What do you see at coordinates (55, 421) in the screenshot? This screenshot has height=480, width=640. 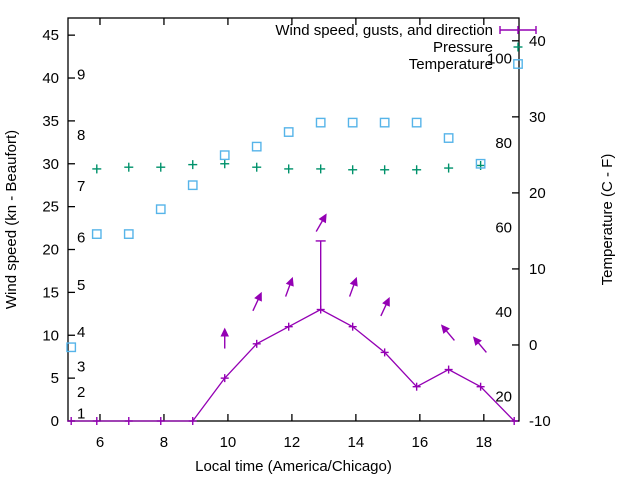 I see `y-tick-label: 0` at bounding box center [55, 421].